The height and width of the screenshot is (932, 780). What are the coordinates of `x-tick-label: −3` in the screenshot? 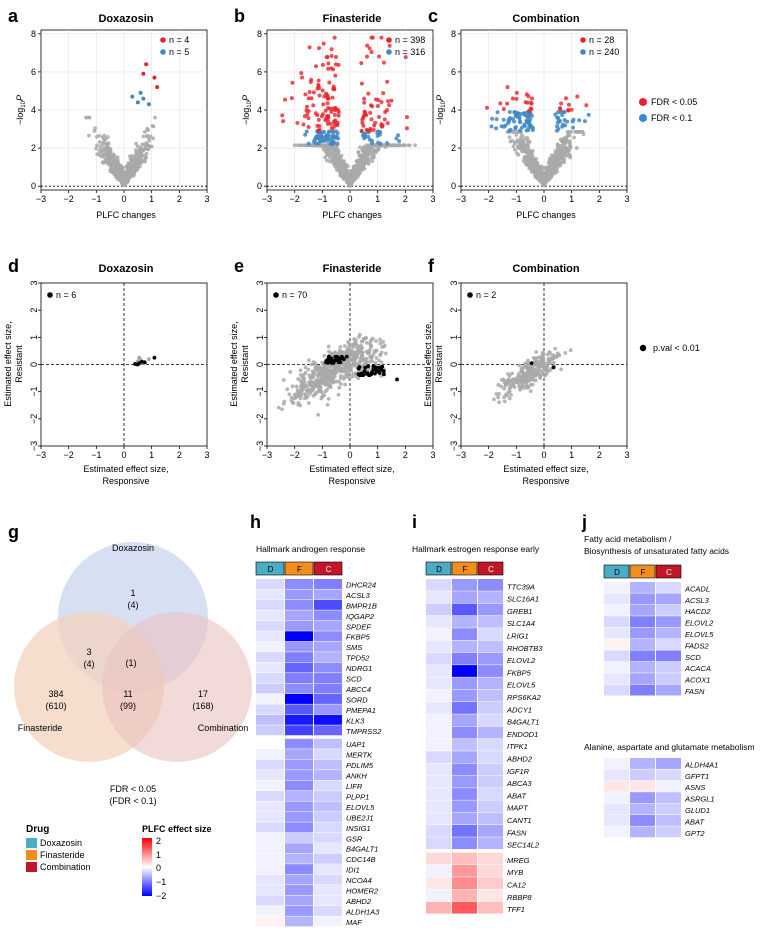 It's located at (461, 455).